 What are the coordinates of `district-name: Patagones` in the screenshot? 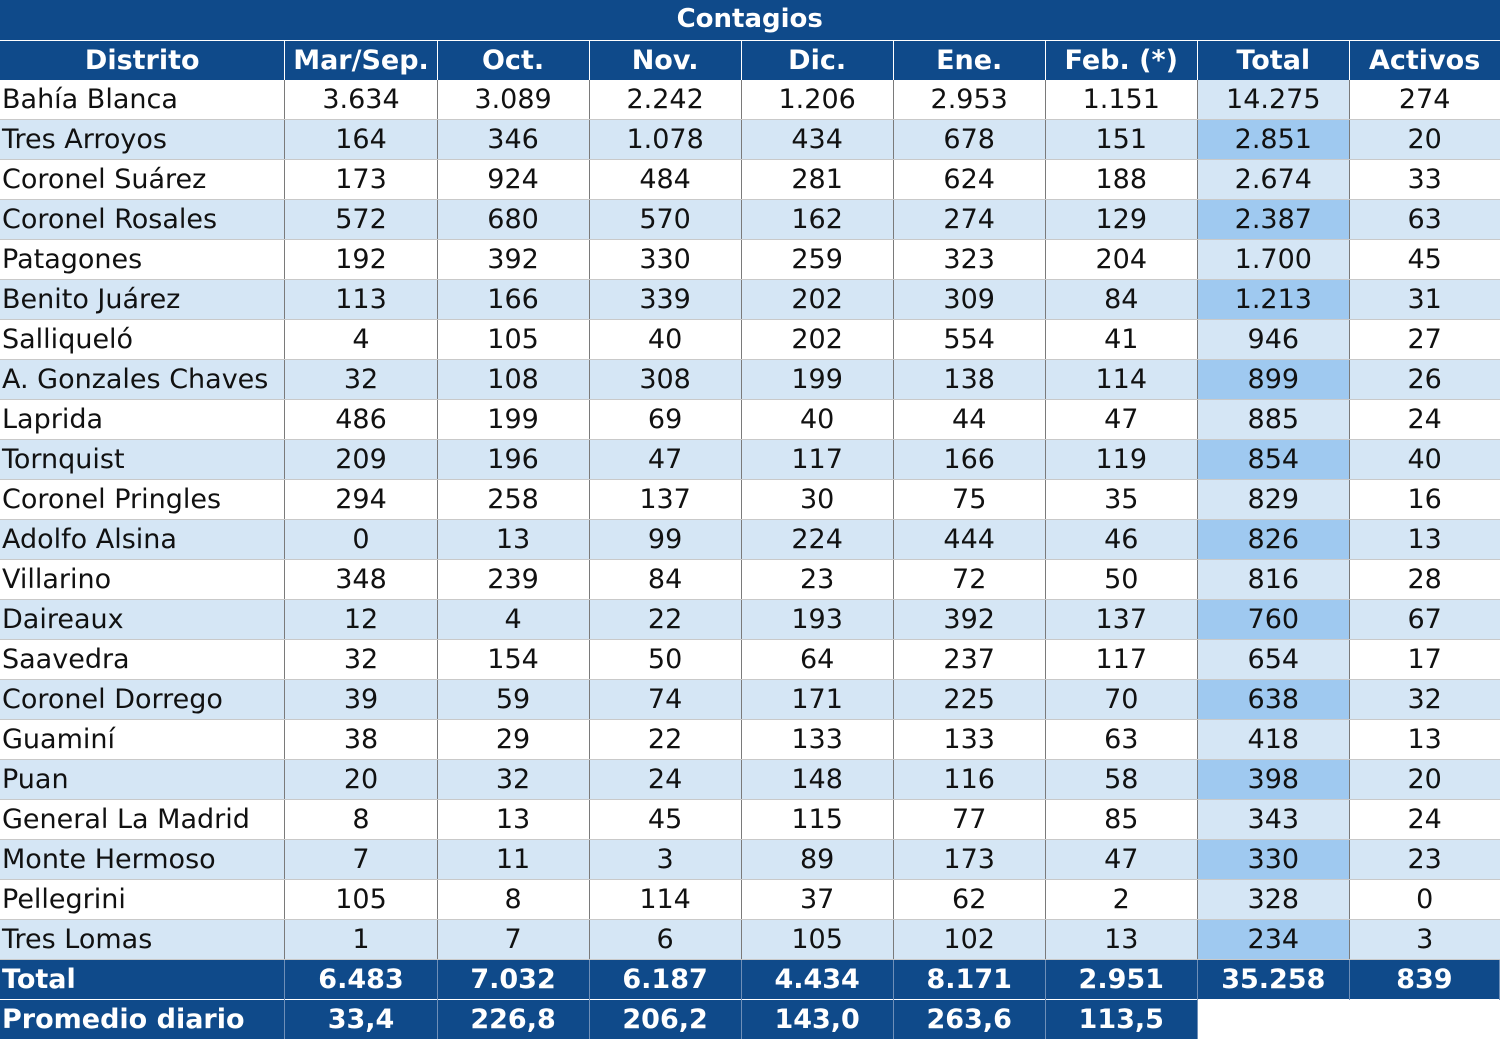 It's located at (143, 259).